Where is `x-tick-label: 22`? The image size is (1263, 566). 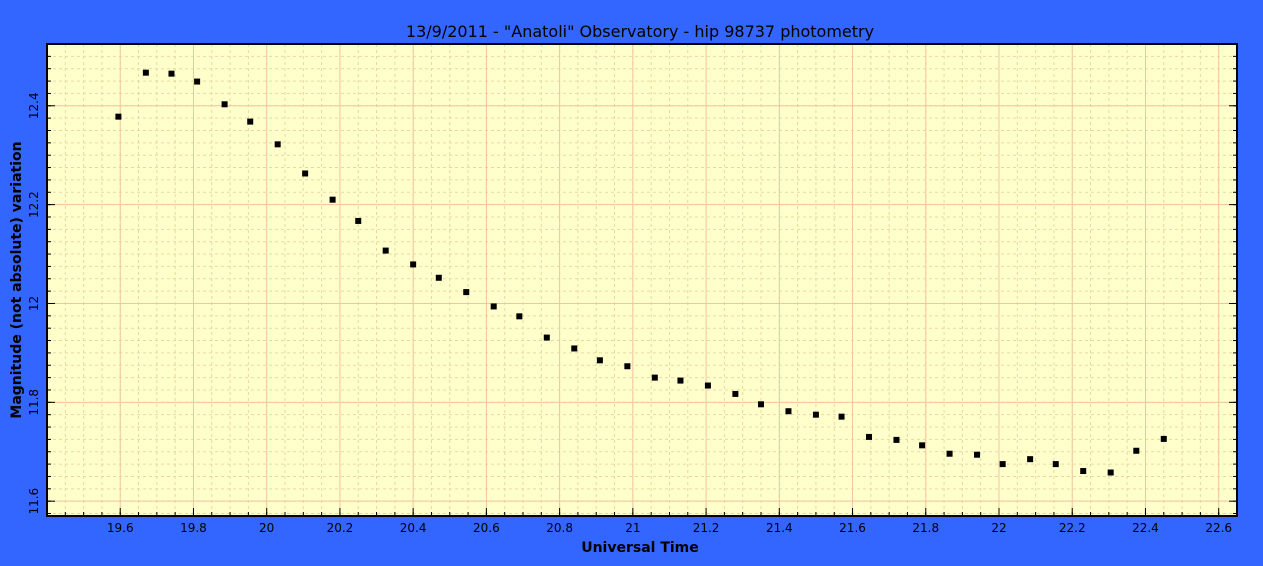
x-tick-label: 22 is located at coordinates (998, 528).